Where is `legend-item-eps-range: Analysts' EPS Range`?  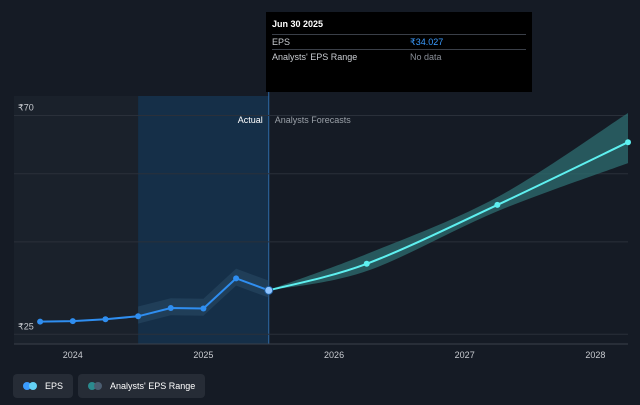 legend-item-eps-range: Analysts' EPS Range is located at coordinates (142, 386).